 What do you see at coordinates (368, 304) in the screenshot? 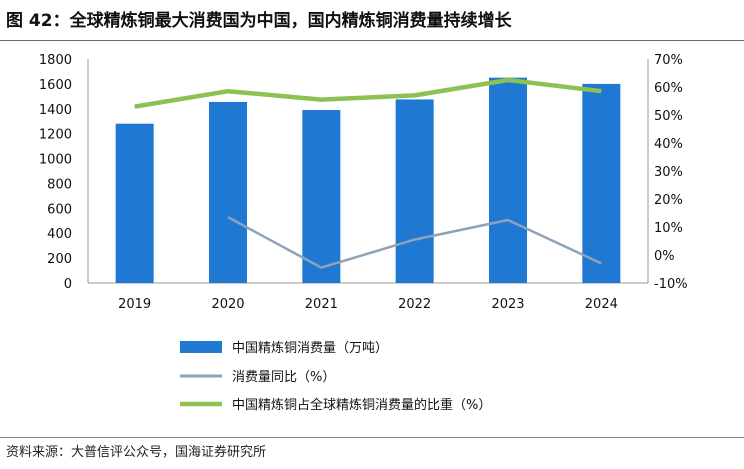
I see `x-tick-labels: 2019 2020 2021 2022 2023 2024` at bounding box center [368, 304].